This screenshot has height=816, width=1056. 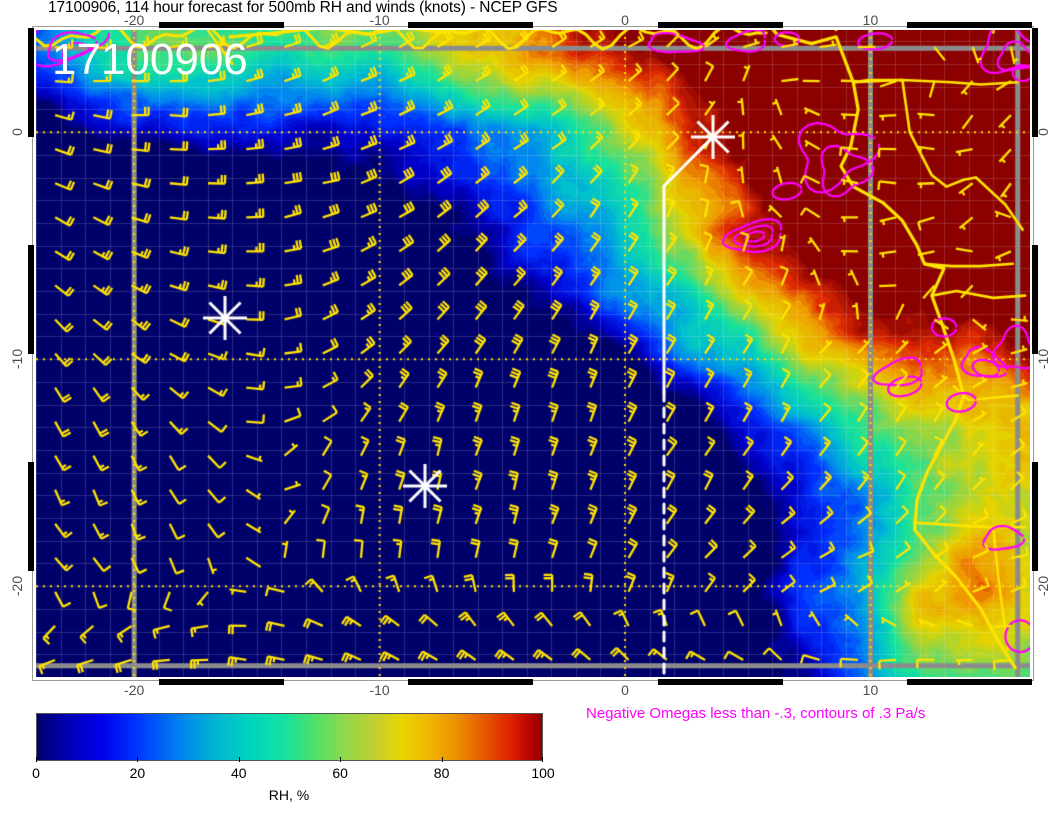 I want to click on axis-left-tick-0: 0, so click(x=17, y=132).